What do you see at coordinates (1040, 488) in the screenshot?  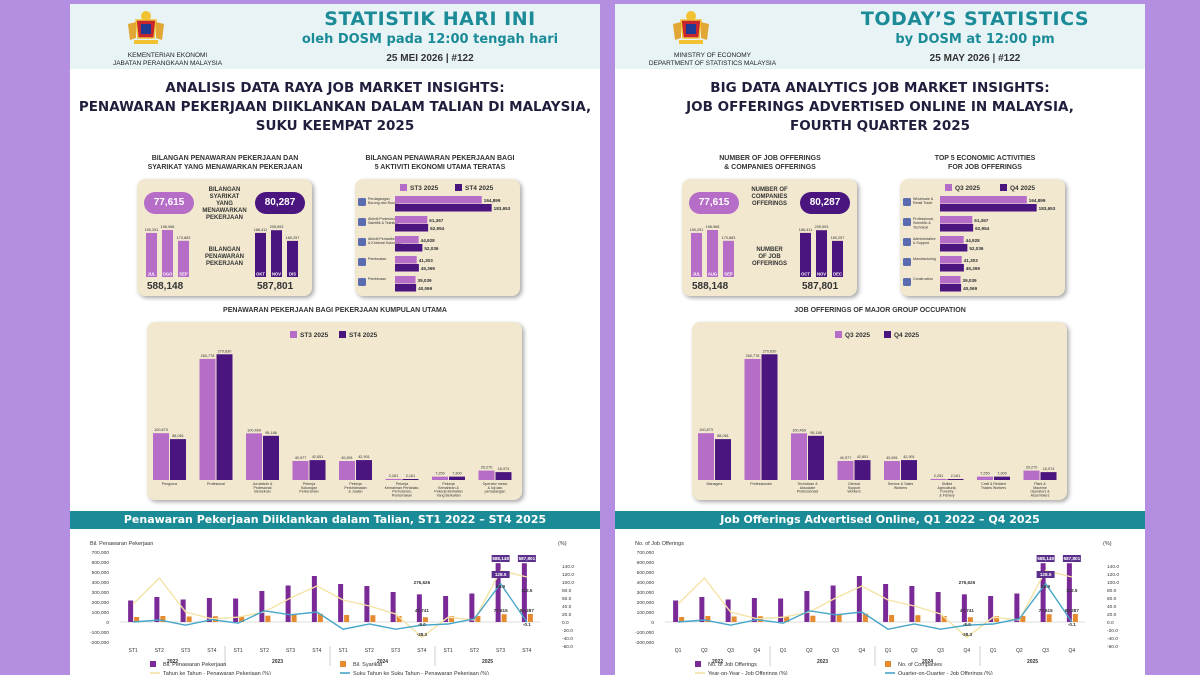 I see `occupation-label: Machine` at bounding box center [1040, 488].